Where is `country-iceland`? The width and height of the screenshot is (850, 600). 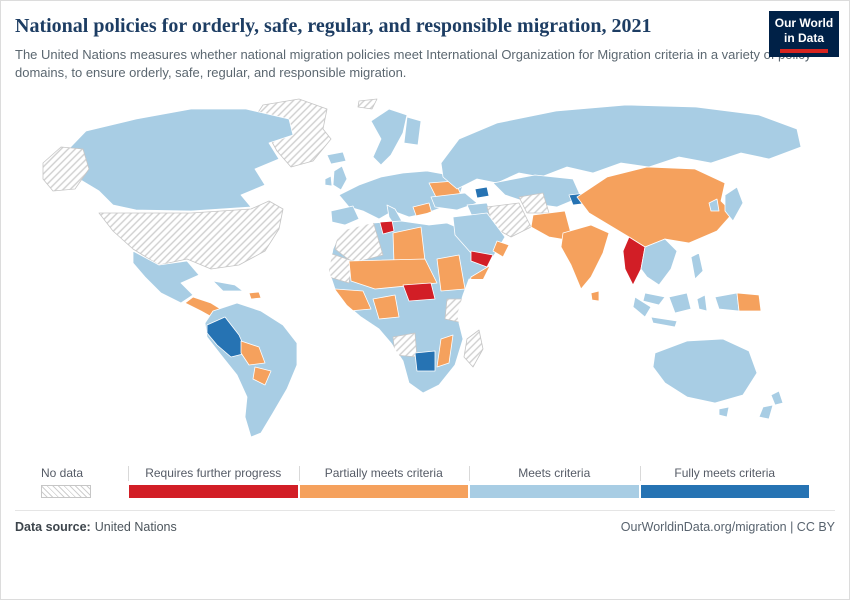
country-iceland is located at coordinates (336, 158).